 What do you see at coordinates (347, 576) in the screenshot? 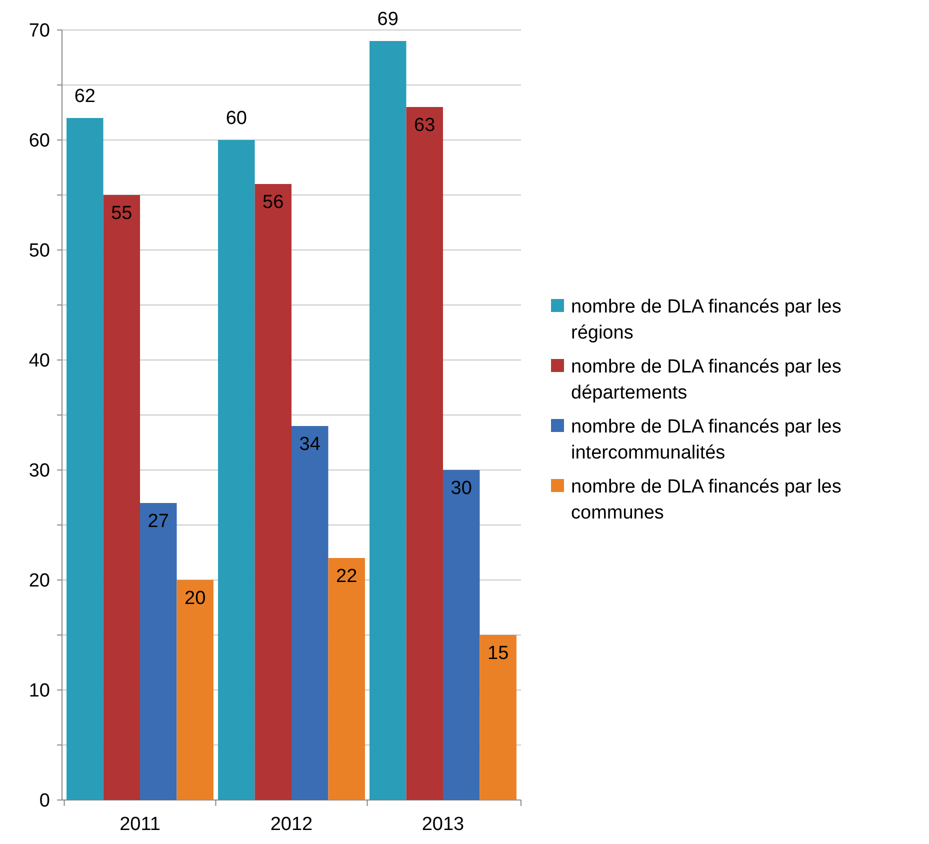
I see `data-label: 22` at bounding box center [347, 576].